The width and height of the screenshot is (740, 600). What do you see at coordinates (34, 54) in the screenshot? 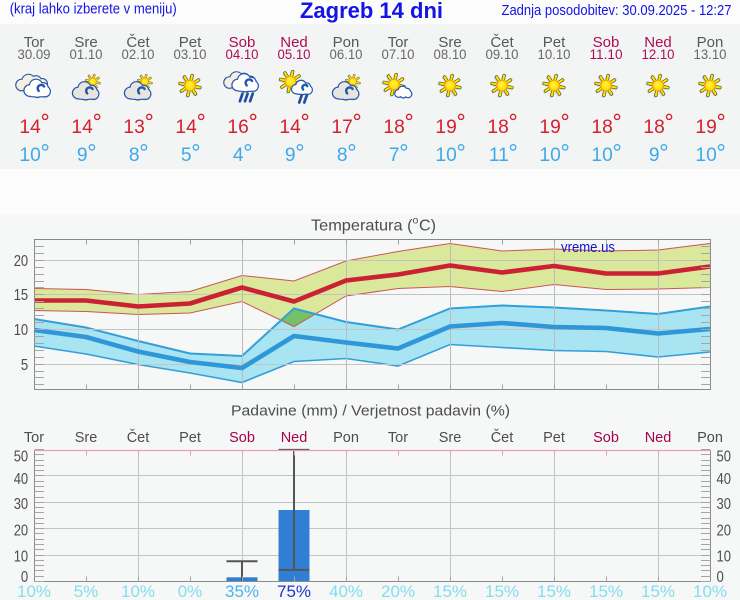
I see `svg-text: 30.09` at bounding box center [34, 54].